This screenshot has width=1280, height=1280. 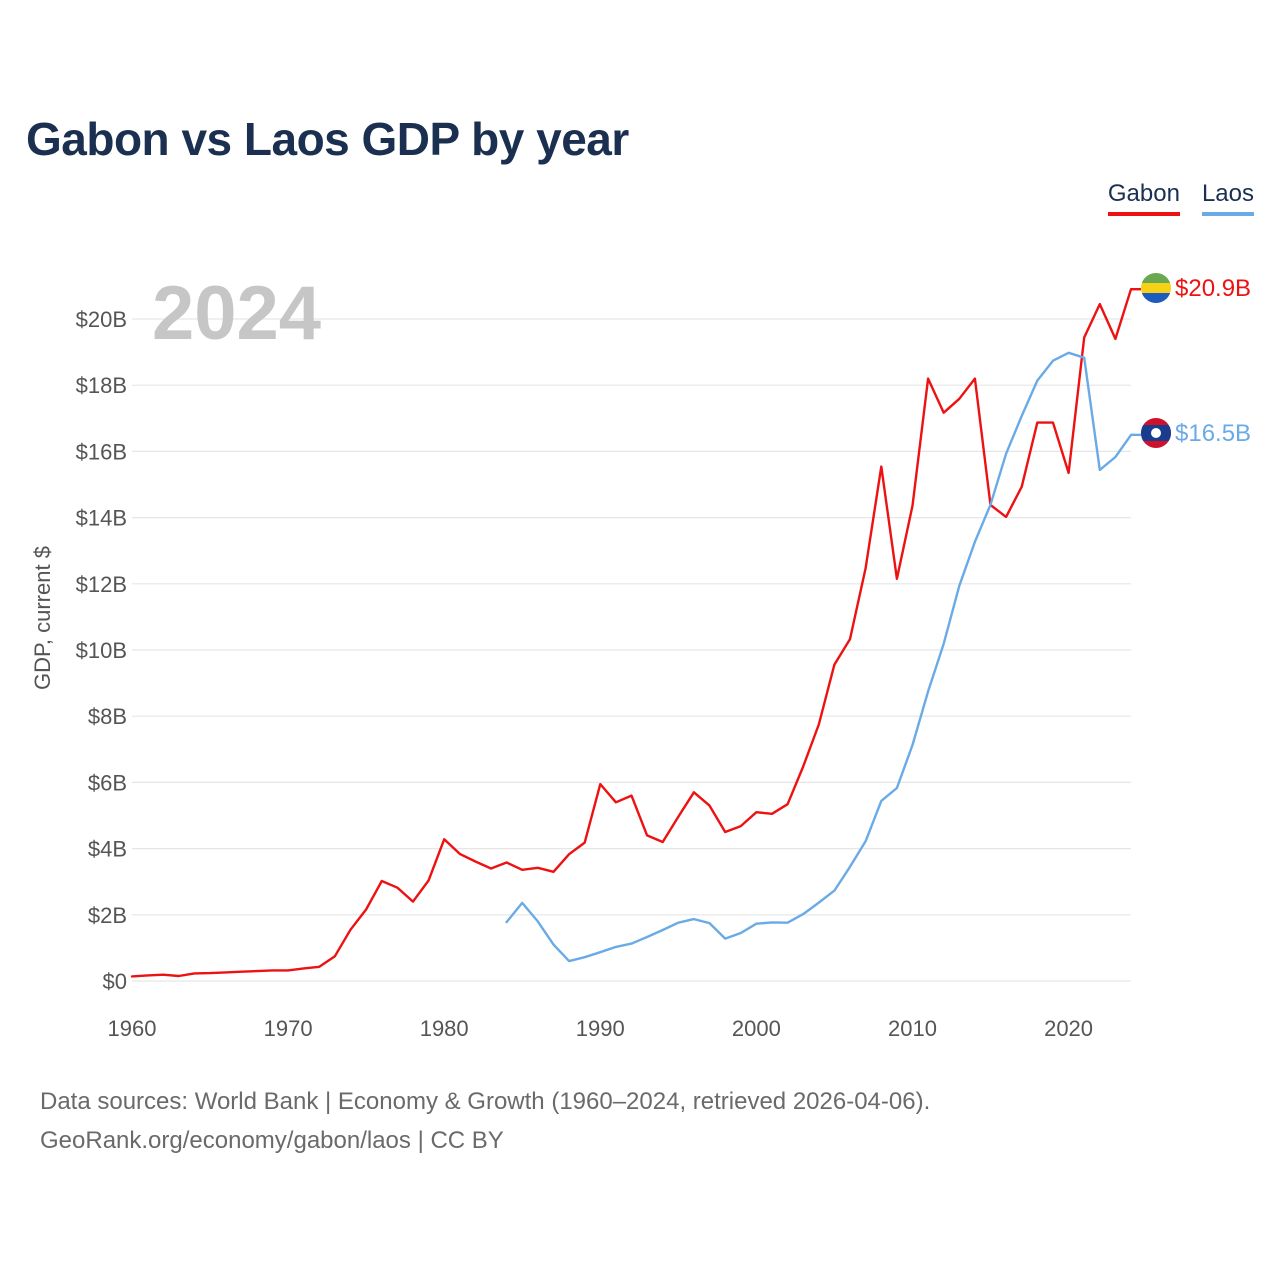 What do you see at coordinates (327, 139) in the screenshot?
I see `chart-title: Gabon vs Laos GDP by year` at bounding box center [327, 139].